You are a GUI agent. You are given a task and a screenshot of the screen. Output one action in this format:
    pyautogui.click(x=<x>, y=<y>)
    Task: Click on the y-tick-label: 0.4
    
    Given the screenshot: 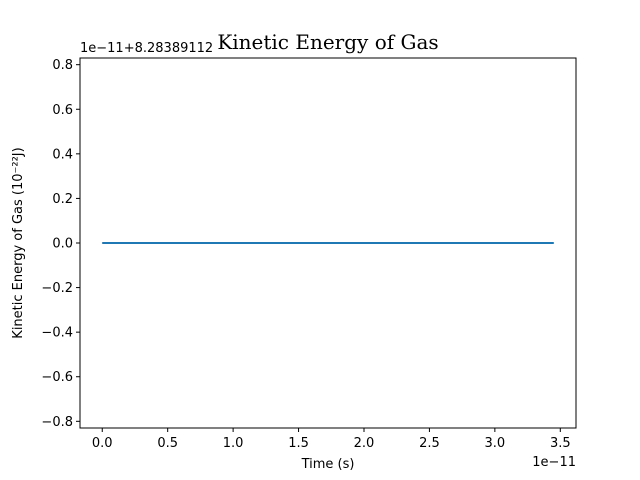 What is the action you would take?
    pyautogui.click(x=62, y=154)
    